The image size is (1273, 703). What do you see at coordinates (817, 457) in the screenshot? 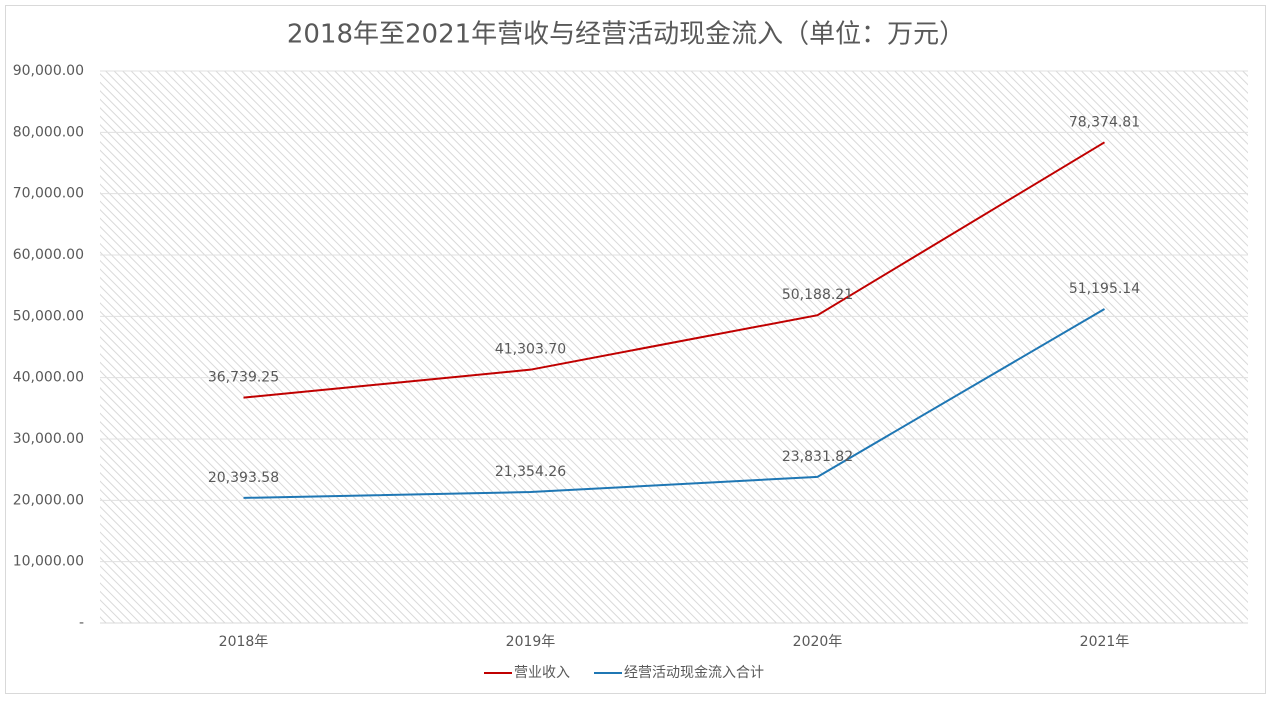
I see `data-label: 23,831.82` at bounding box center [817, 457].